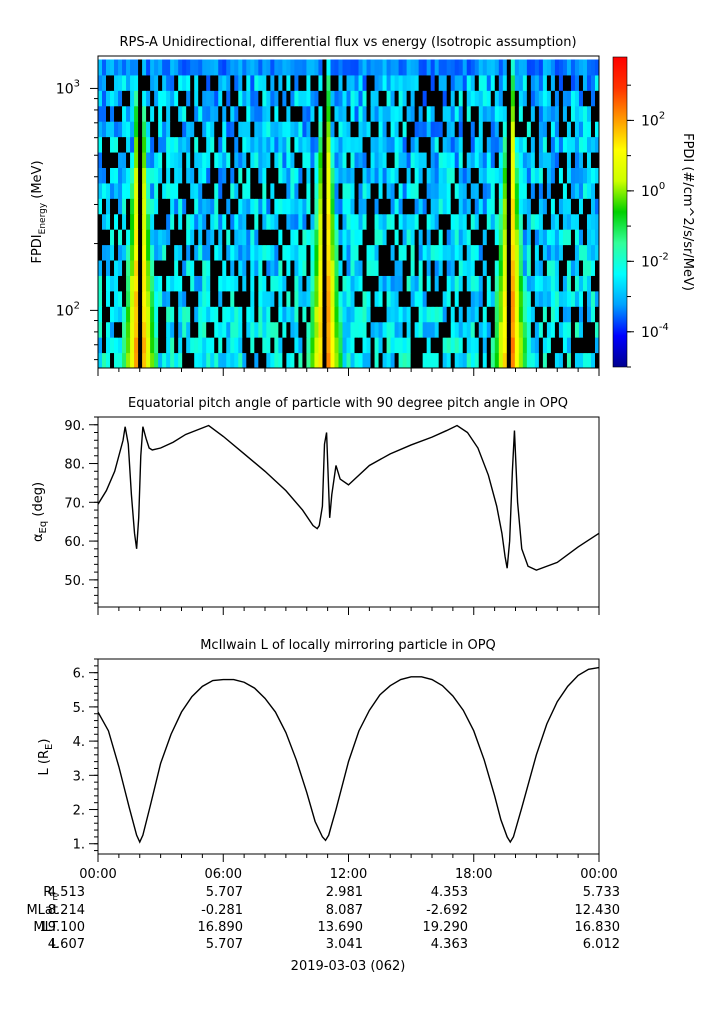  What do you see at coordinates (74, 426) in the screenshot?
I see `pitch-angle-y-tick-label: 90.` at bounding box center [74, 426].